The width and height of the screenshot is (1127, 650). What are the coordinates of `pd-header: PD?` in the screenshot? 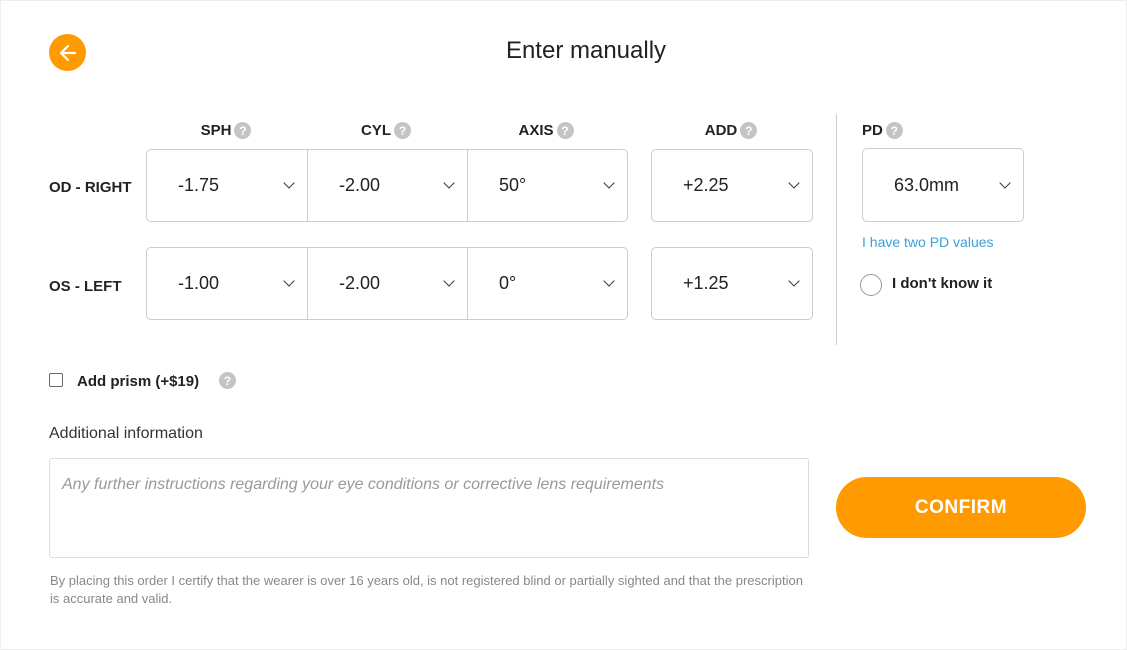 It's located at (882, 130).